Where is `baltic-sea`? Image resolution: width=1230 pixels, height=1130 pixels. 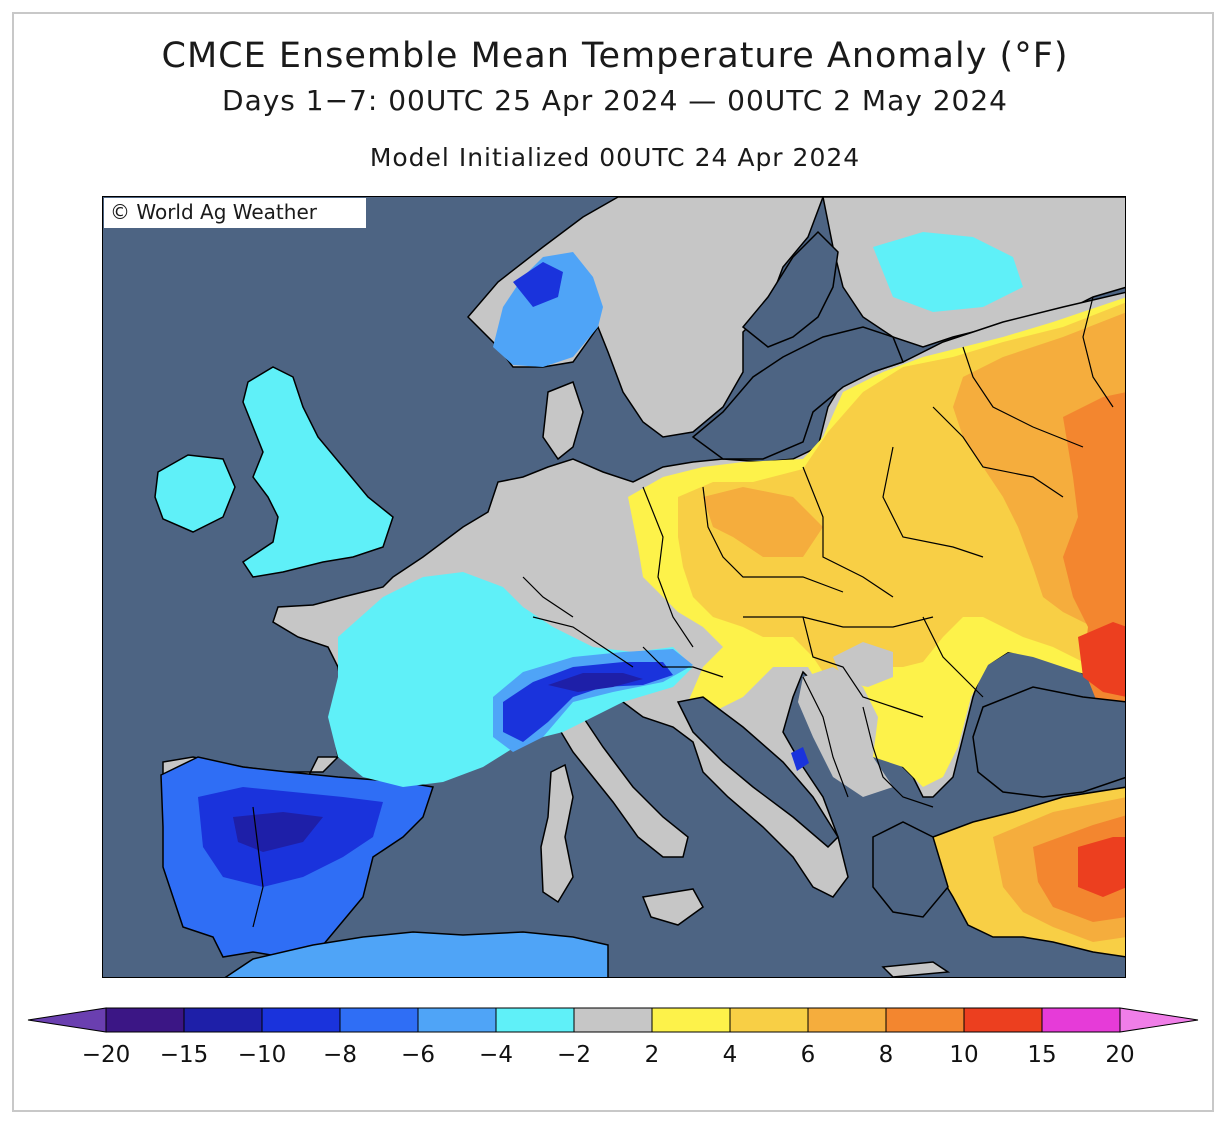 baltic-sea is located at coordinates (797, 393).